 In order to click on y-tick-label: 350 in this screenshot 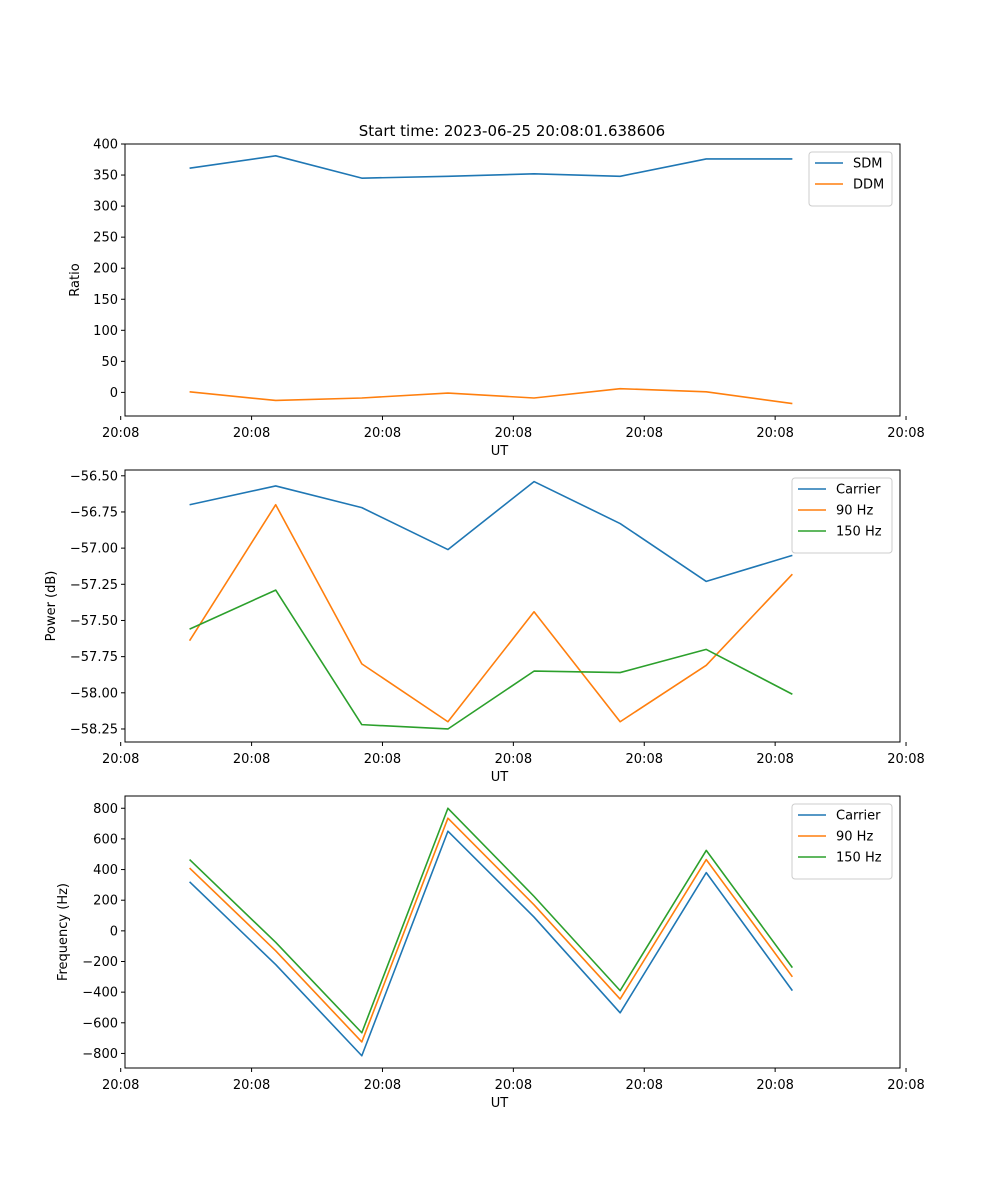, I will do `click(105, 176)`.